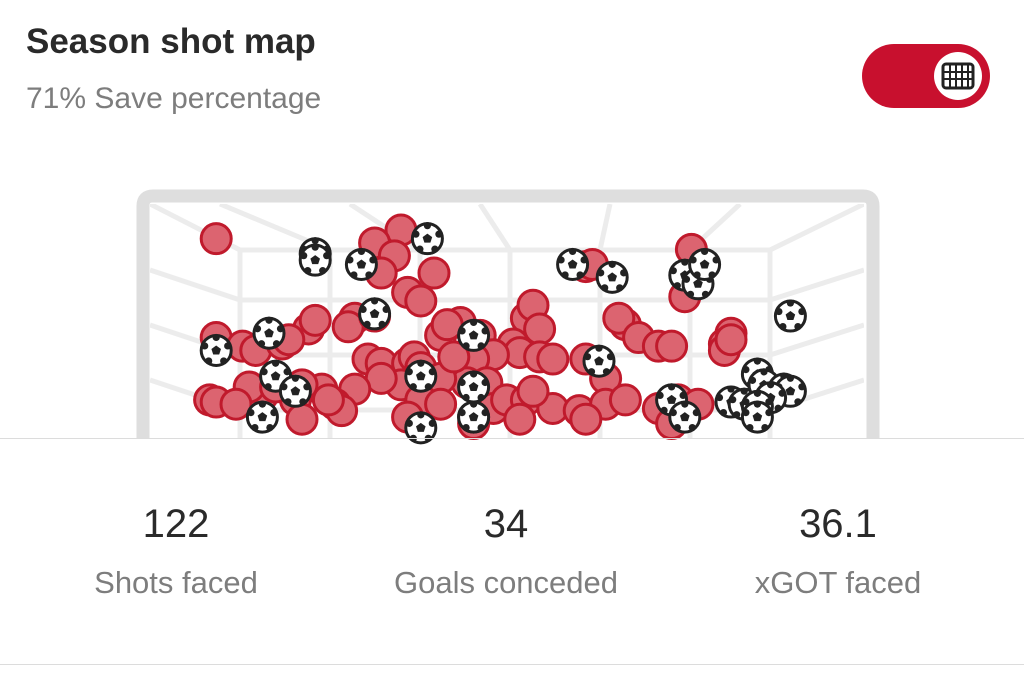 The height and width of the screenshot is (684, 1024). I want to click on save-percentage-subtitle: 71% Save percentage, so click(174, 98).